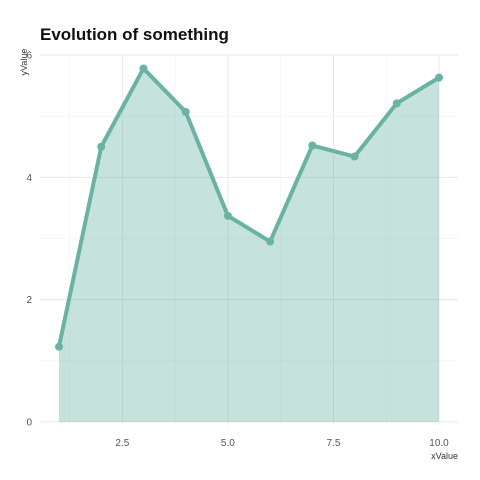 The image size is (480, 480). I want to click on x-tick-label: 7.5, so click(333, 443).